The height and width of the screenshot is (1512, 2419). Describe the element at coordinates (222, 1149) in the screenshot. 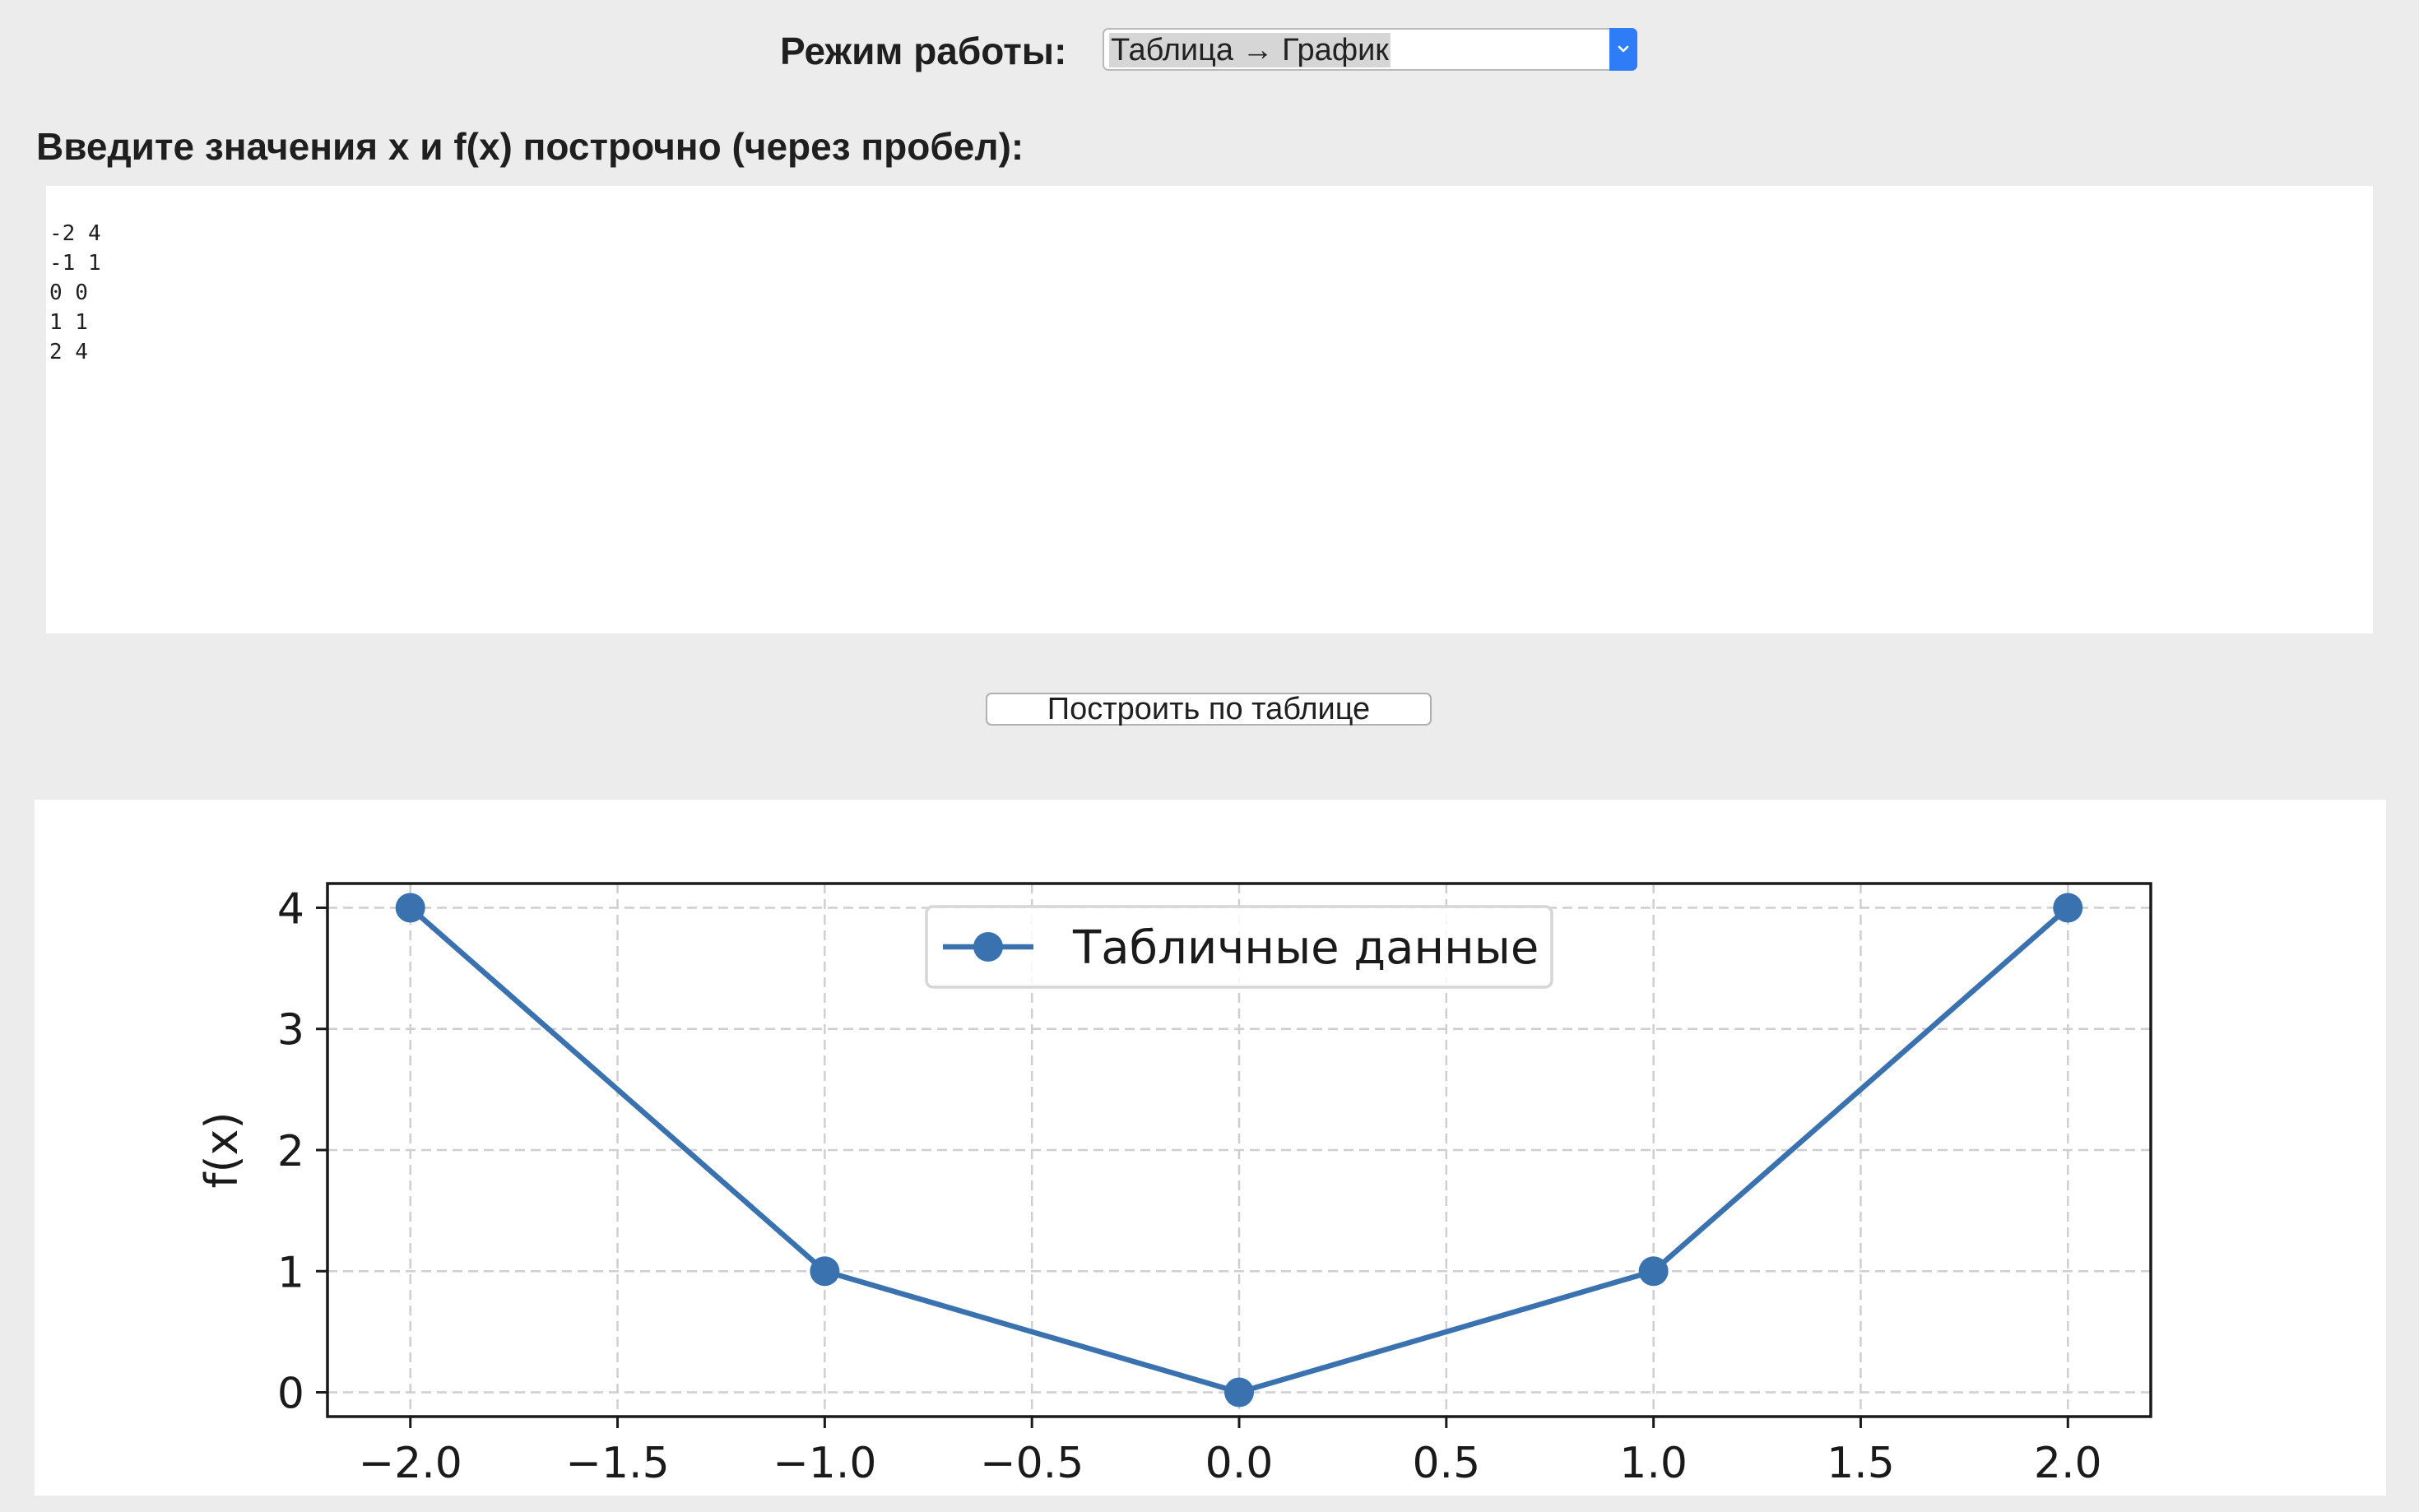

I see `y-axis-label: f(x)` at that location.